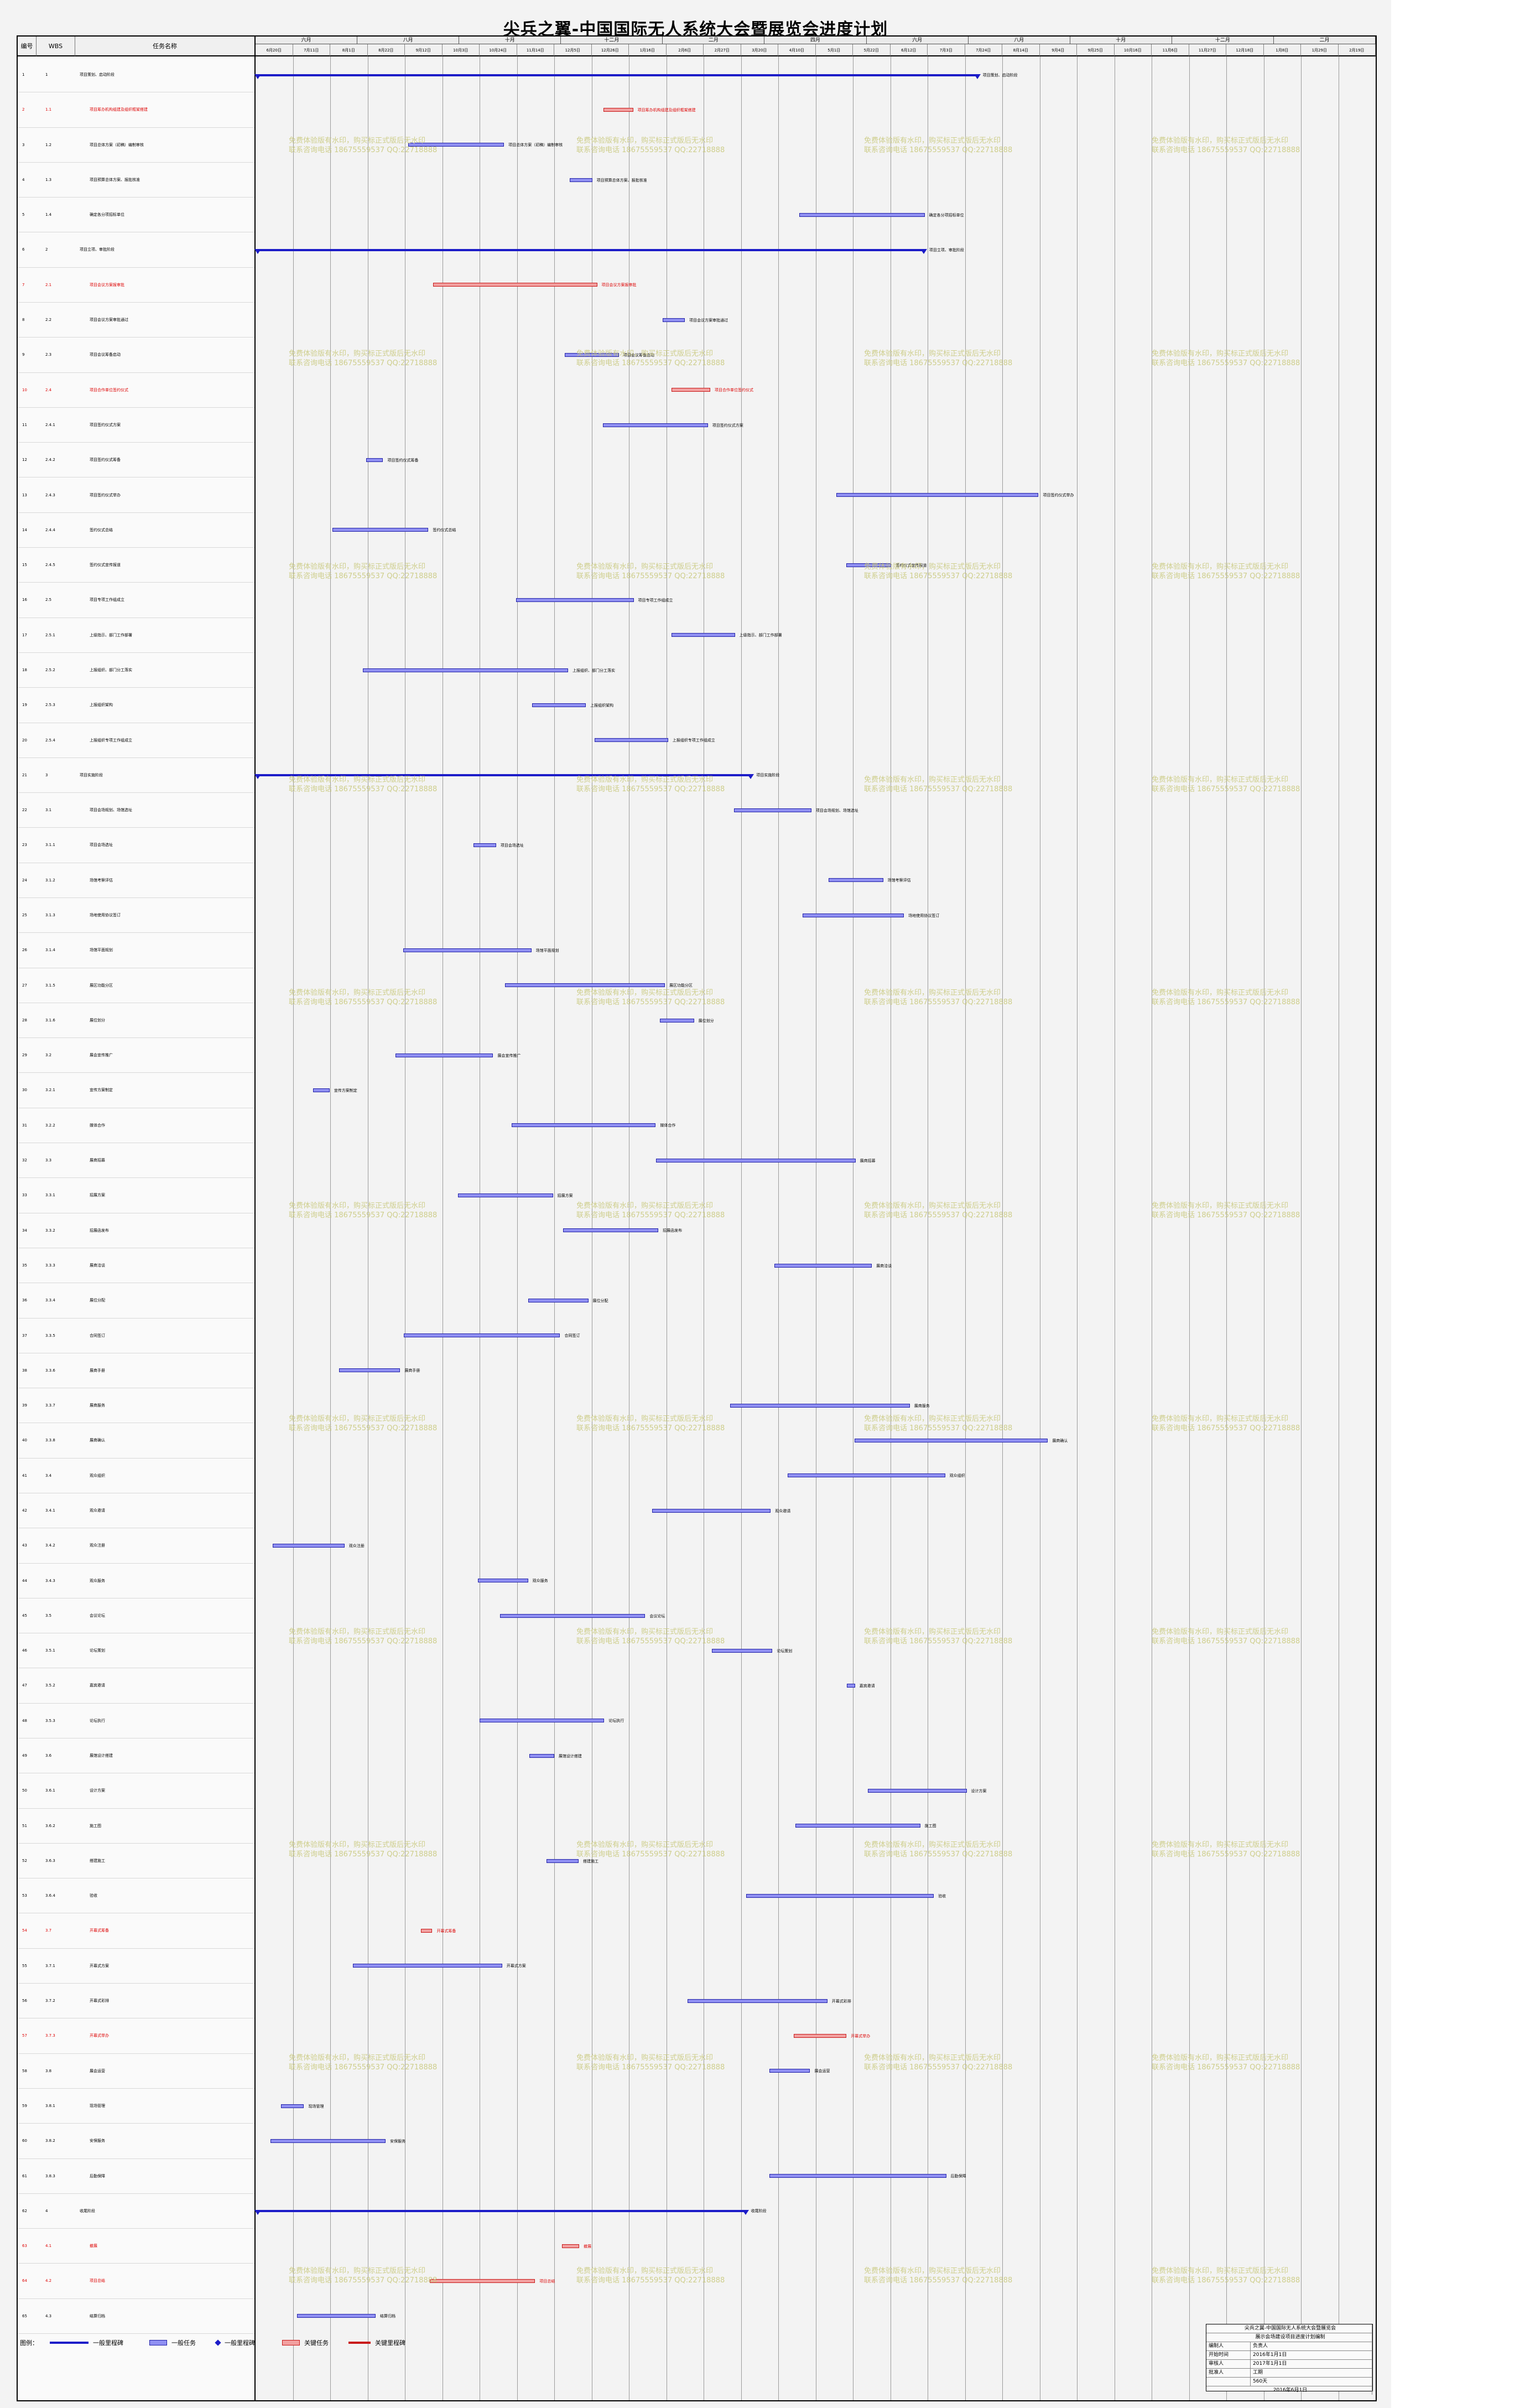 This screenshot has height=2408, width=1525. Describe the element at coordinates (136, 355) in the screenshot. I see `task-row: 9 2.3 项目会议筹备启动` at that location.